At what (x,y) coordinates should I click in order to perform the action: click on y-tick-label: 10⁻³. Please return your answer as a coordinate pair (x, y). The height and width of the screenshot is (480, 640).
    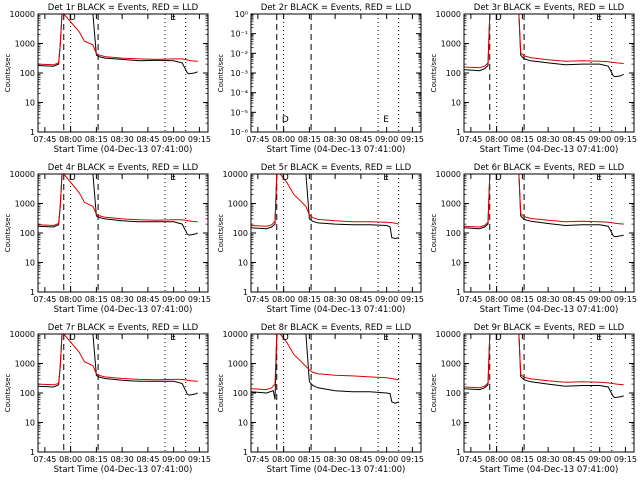
    Looking at the image, I should click on (239, 73).